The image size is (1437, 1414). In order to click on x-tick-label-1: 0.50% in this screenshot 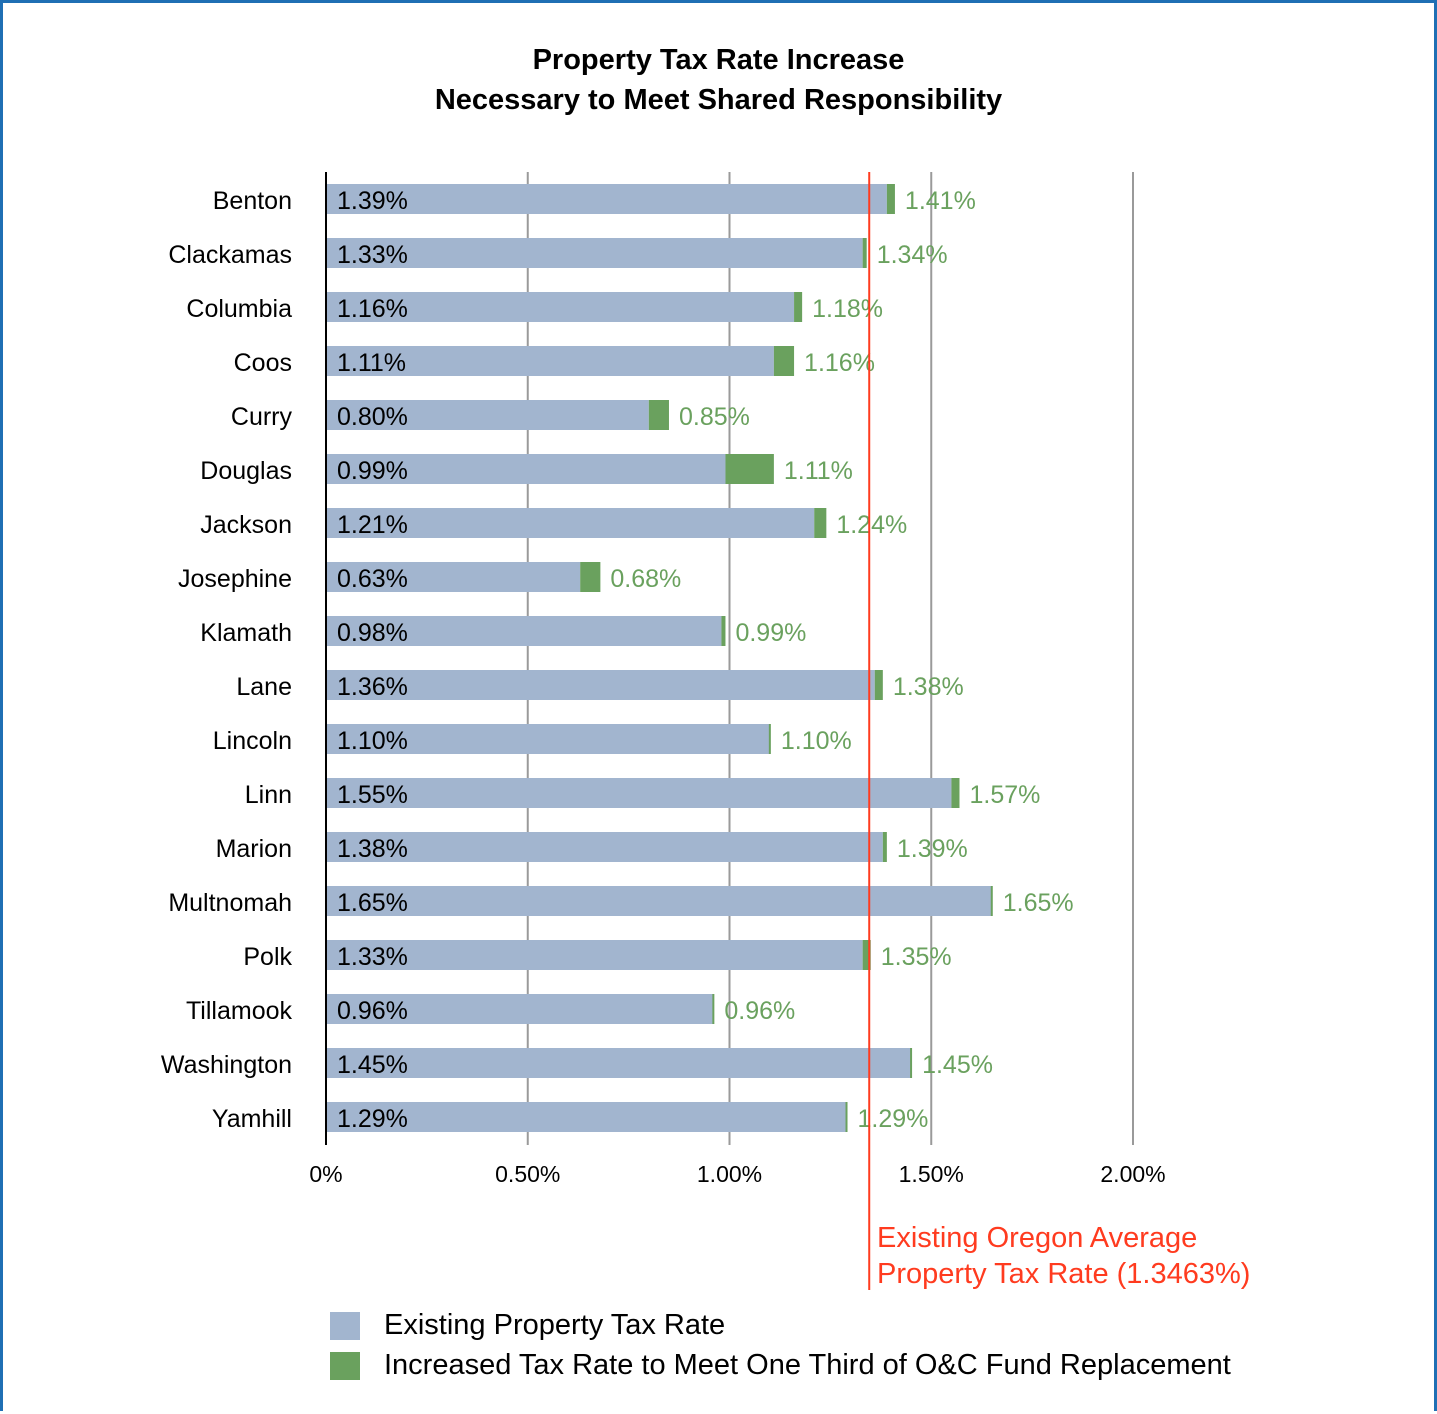, I will do `click(527, 1174)`.